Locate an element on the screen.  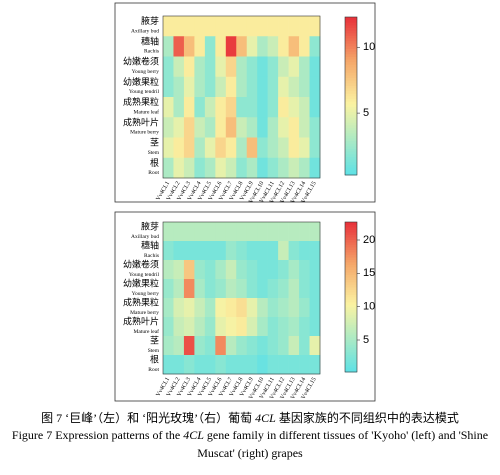
row-label: 幼嫩卷须 is located at coordinates (141, 264).